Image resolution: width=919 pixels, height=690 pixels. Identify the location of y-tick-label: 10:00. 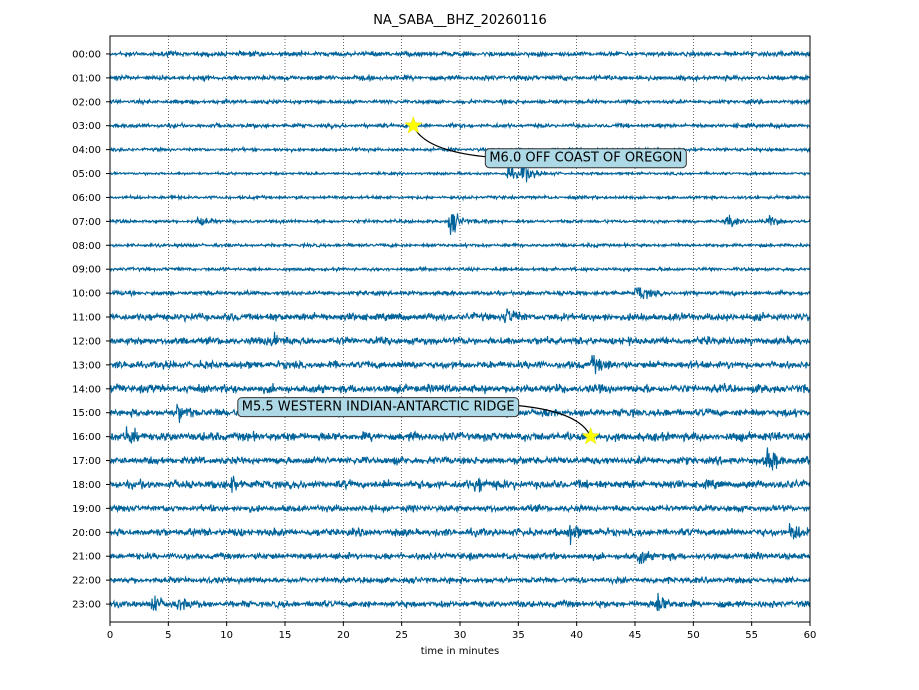
(86, 294).